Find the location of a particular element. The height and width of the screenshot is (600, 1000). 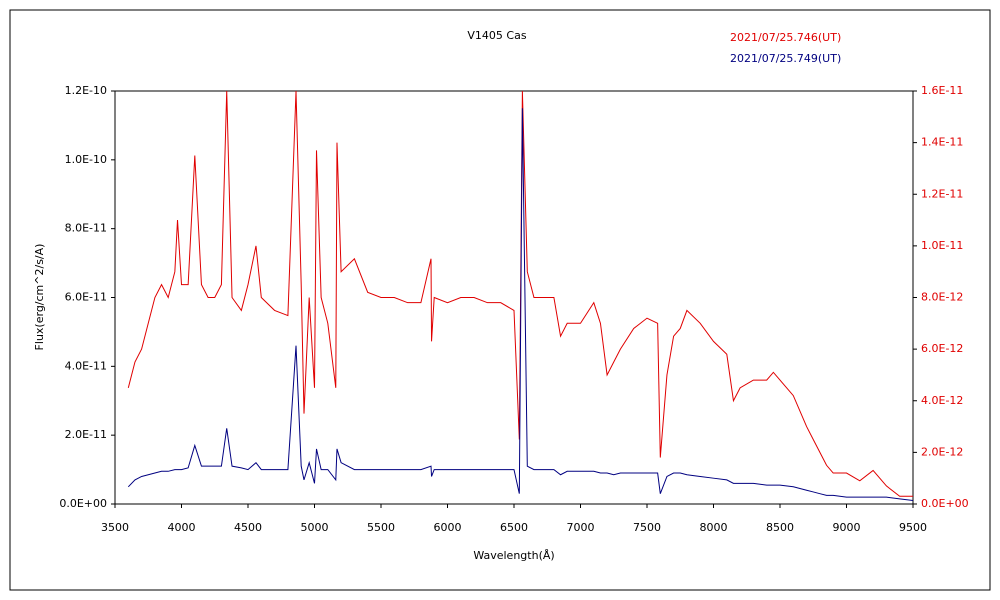

x-tick-label: 5000 is located at coordinates (315, 527).